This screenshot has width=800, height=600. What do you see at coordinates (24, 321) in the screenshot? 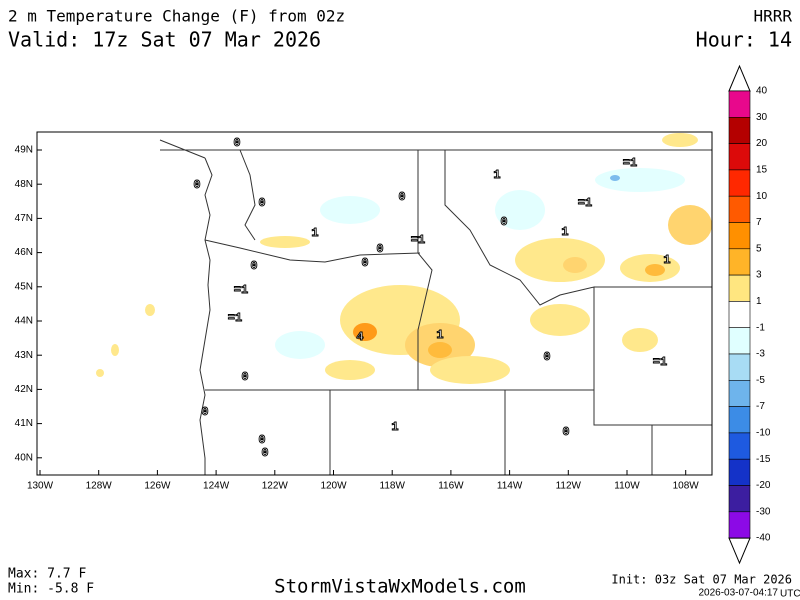
I see `lat-label: 44N` at bounding box center [24, 321].